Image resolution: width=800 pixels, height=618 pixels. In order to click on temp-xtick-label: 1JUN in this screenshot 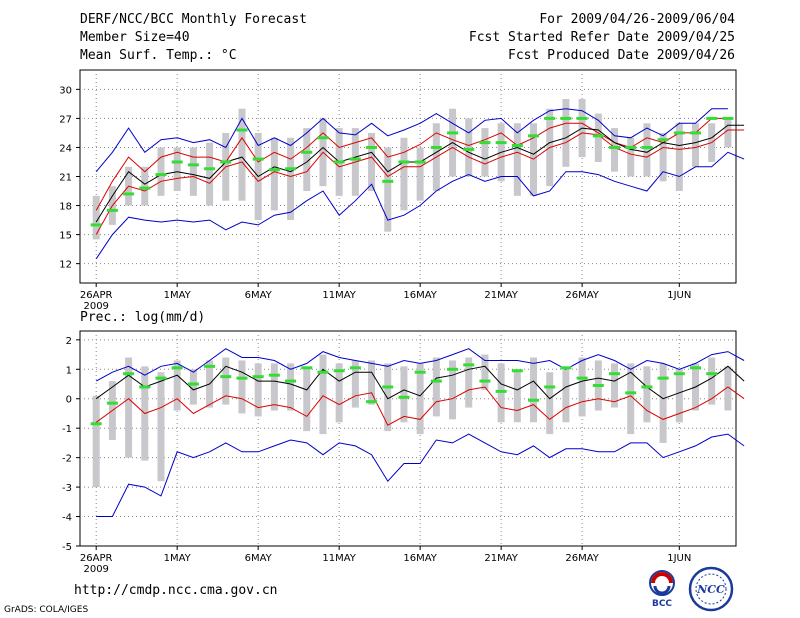, I will do `click(679, 295)`.